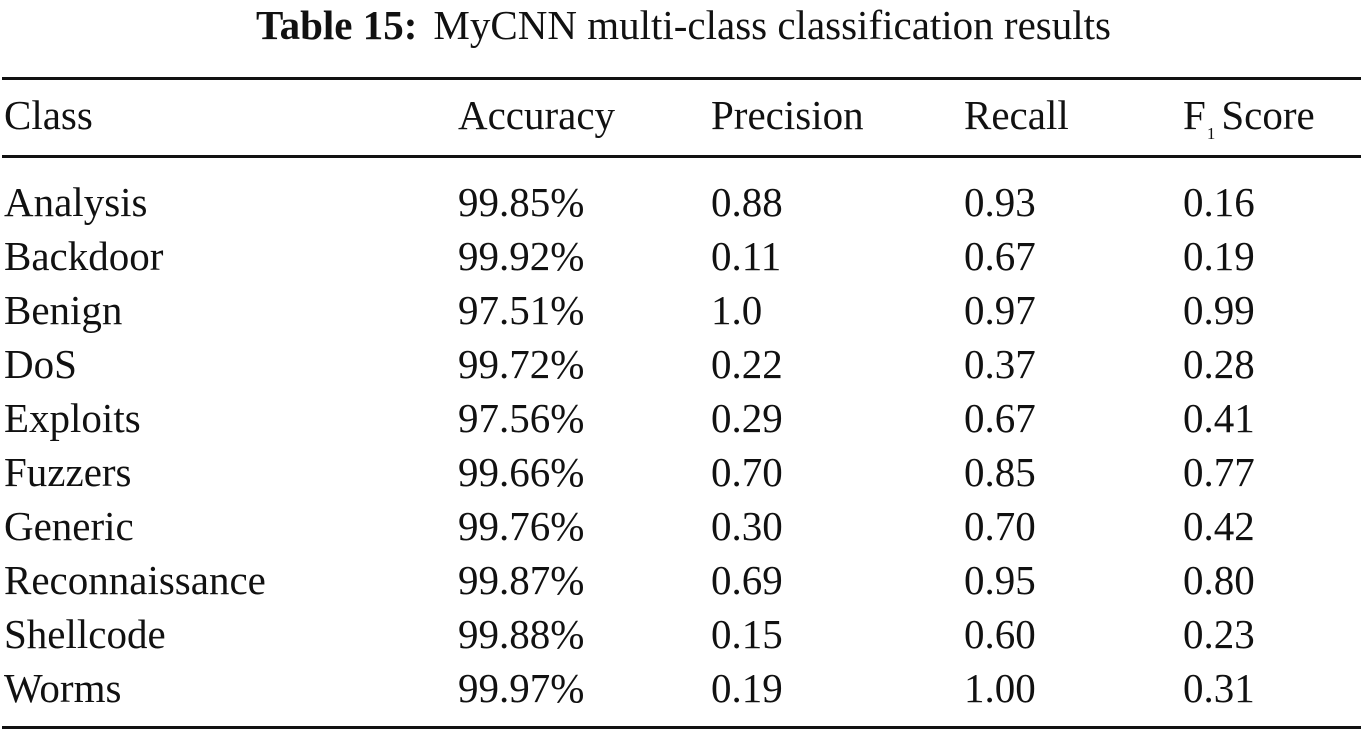 The width and height of the screenshot is (1367, 733). Describe the element at coordinates (1000, 688) in the screenshot. I see `cell-recall: 1.00` at that location.